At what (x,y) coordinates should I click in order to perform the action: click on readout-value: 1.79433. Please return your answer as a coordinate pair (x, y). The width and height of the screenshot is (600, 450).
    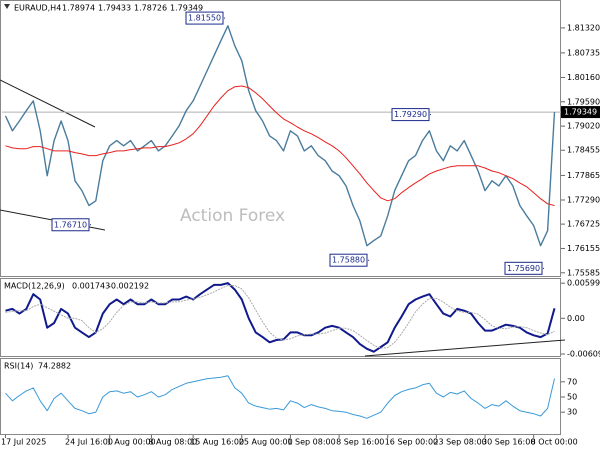
    Looking at the image, I should click on (114, 8).